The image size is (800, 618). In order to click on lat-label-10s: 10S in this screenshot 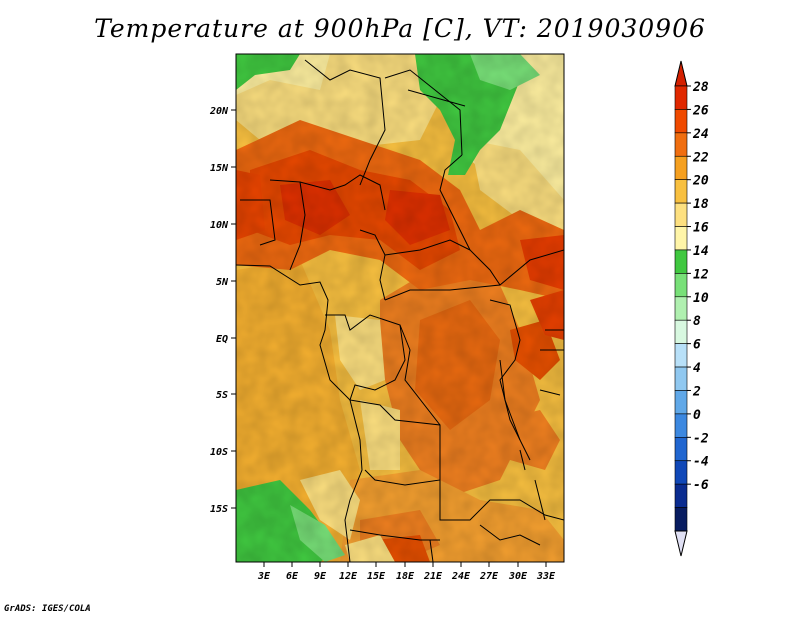, I will do `click(219, 452)`.